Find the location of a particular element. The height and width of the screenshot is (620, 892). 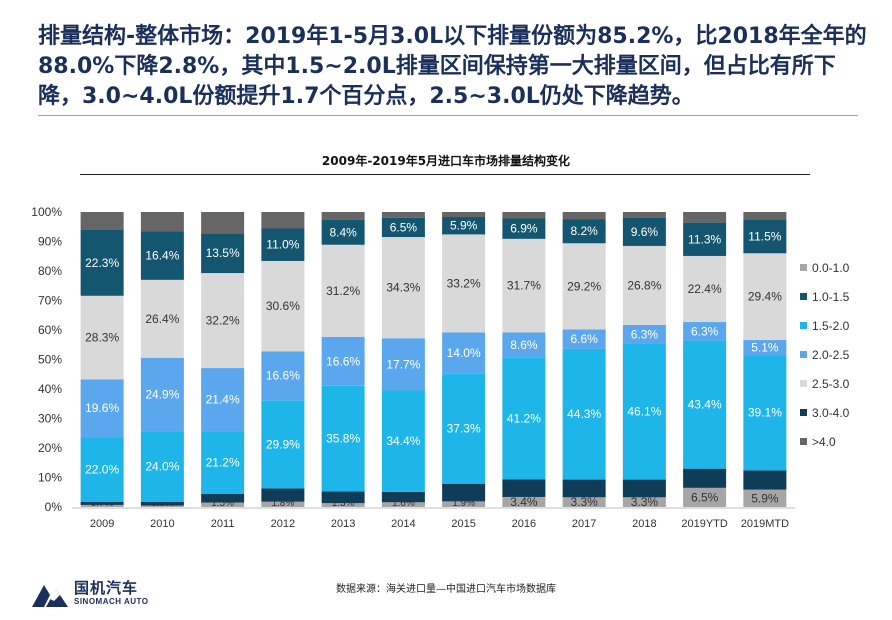

y-tick-label: 30% is located at coordinates (50, 419).